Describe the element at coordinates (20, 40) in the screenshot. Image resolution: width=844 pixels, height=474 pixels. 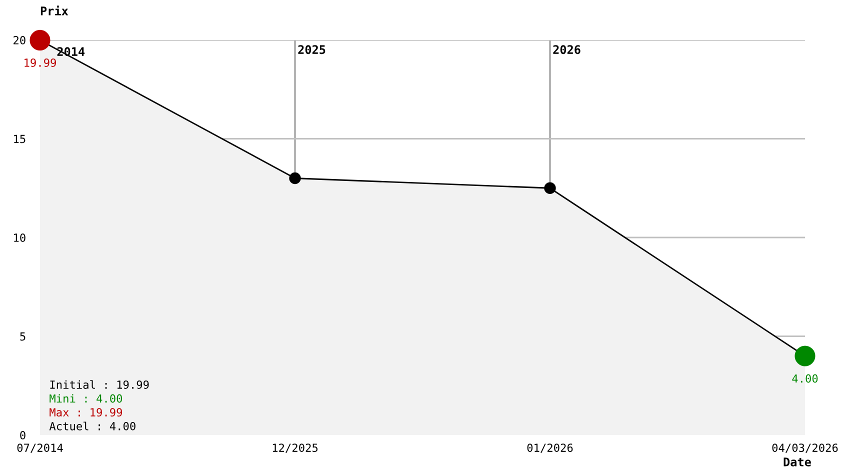
I see `y-tick-label: 20` at that location.